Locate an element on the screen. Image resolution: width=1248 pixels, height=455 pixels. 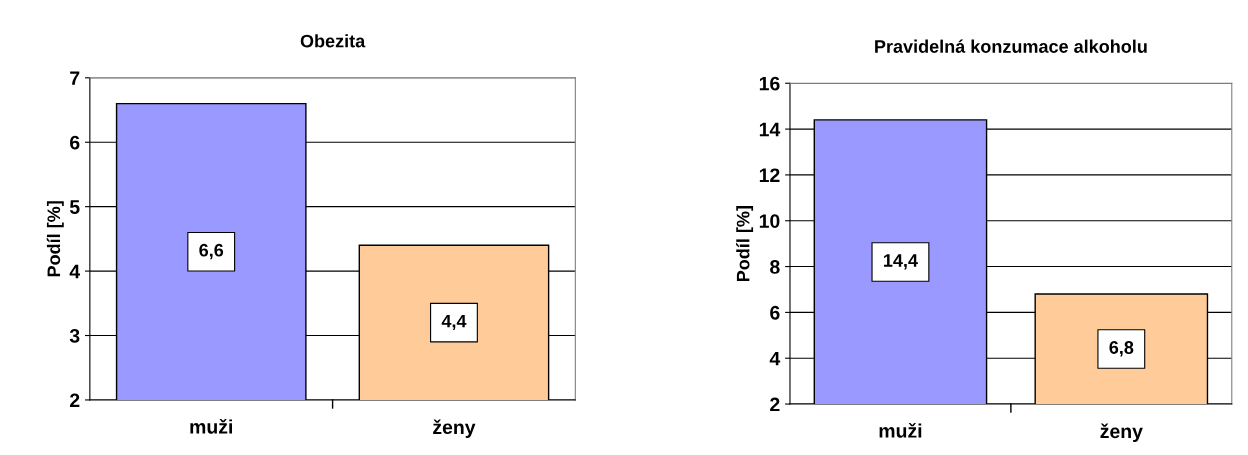
y-tick-label: 10 is located at coordinates (769, 221).